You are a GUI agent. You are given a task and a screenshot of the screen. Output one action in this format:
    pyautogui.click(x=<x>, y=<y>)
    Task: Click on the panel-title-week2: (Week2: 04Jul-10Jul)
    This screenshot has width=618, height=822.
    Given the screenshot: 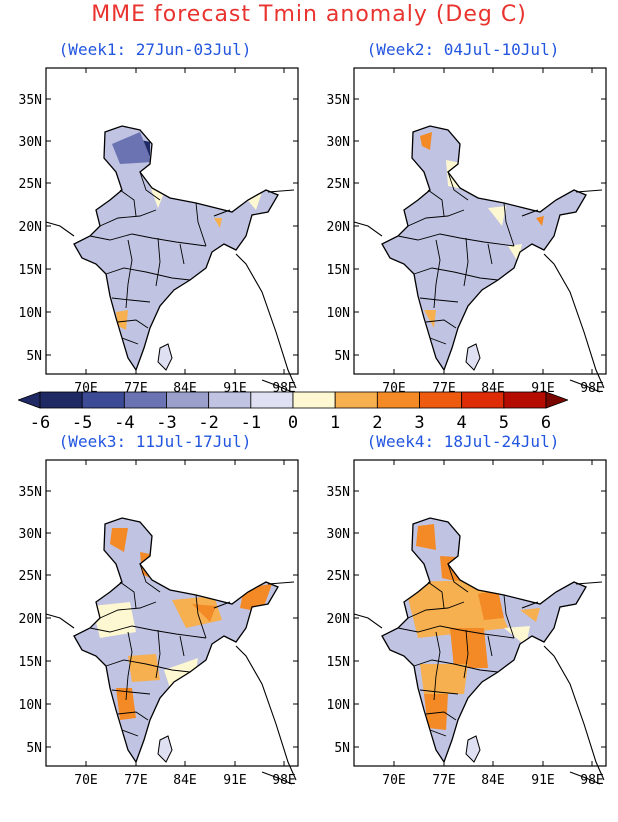 What is the action you would take?
    pyautogui.click(x=463, y=49)
    